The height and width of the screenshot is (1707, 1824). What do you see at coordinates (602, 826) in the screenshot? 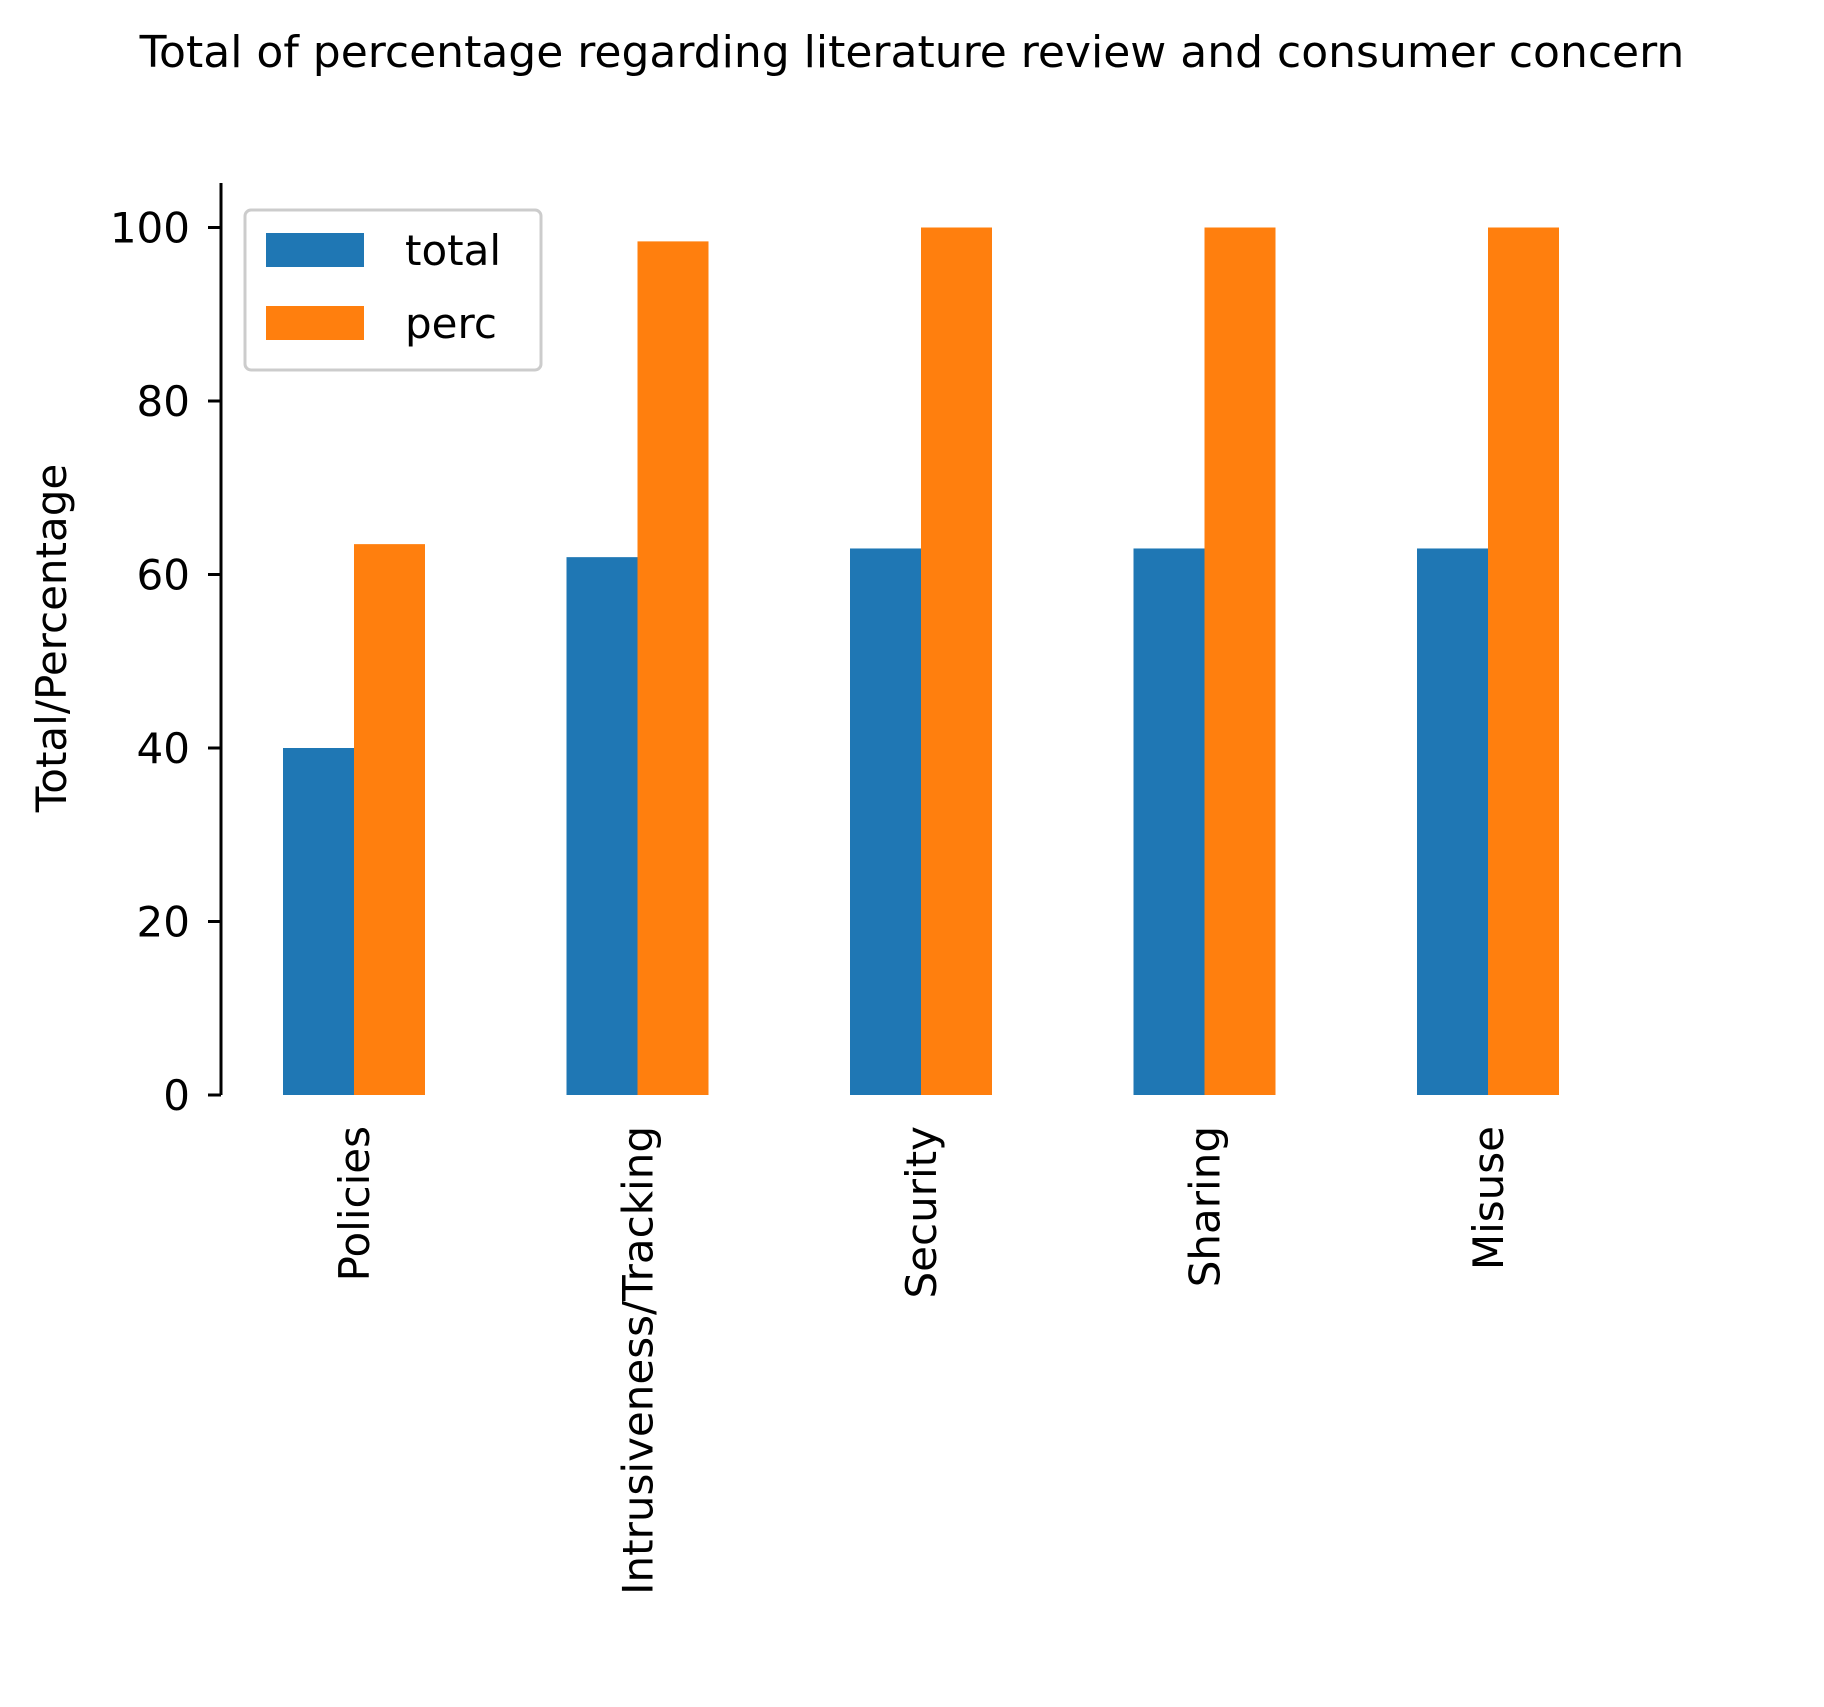
I see `bar-total-intrusiveness-tracking` at bounding box center [602, 826].